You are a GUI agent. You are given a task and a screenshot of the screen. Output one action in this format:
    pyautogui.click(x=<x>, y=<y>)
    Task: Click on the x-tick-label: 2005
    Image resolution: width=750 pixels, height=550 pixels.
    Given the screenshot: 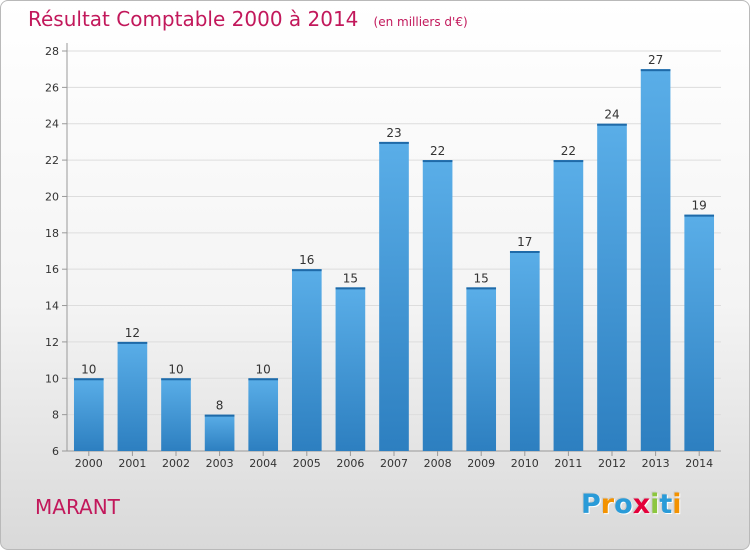 What is the action you would take?
    pyautogui.click(x=307, y=463)
    